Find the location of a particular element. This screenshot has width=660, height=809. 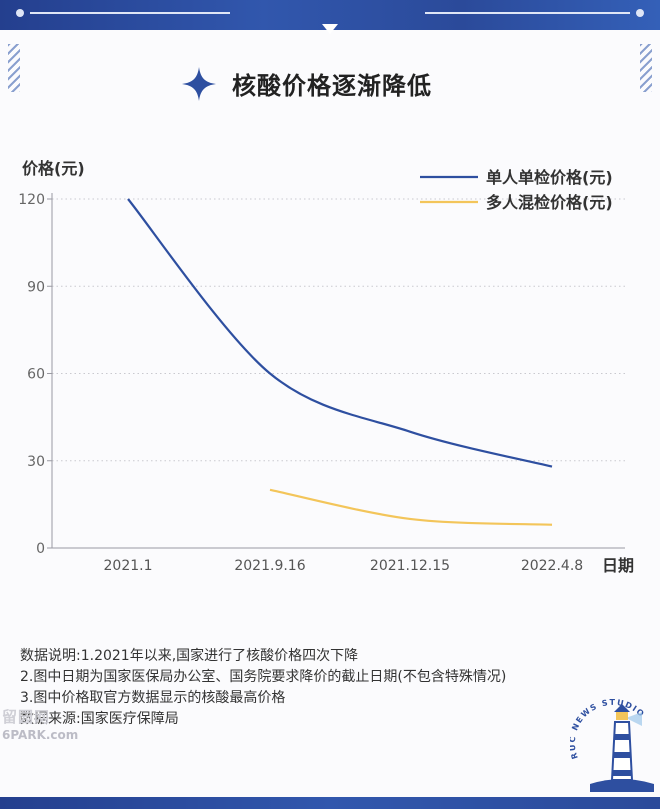

legend-label-1: 单人单检价格(元) is located at coordinates (549, 177).